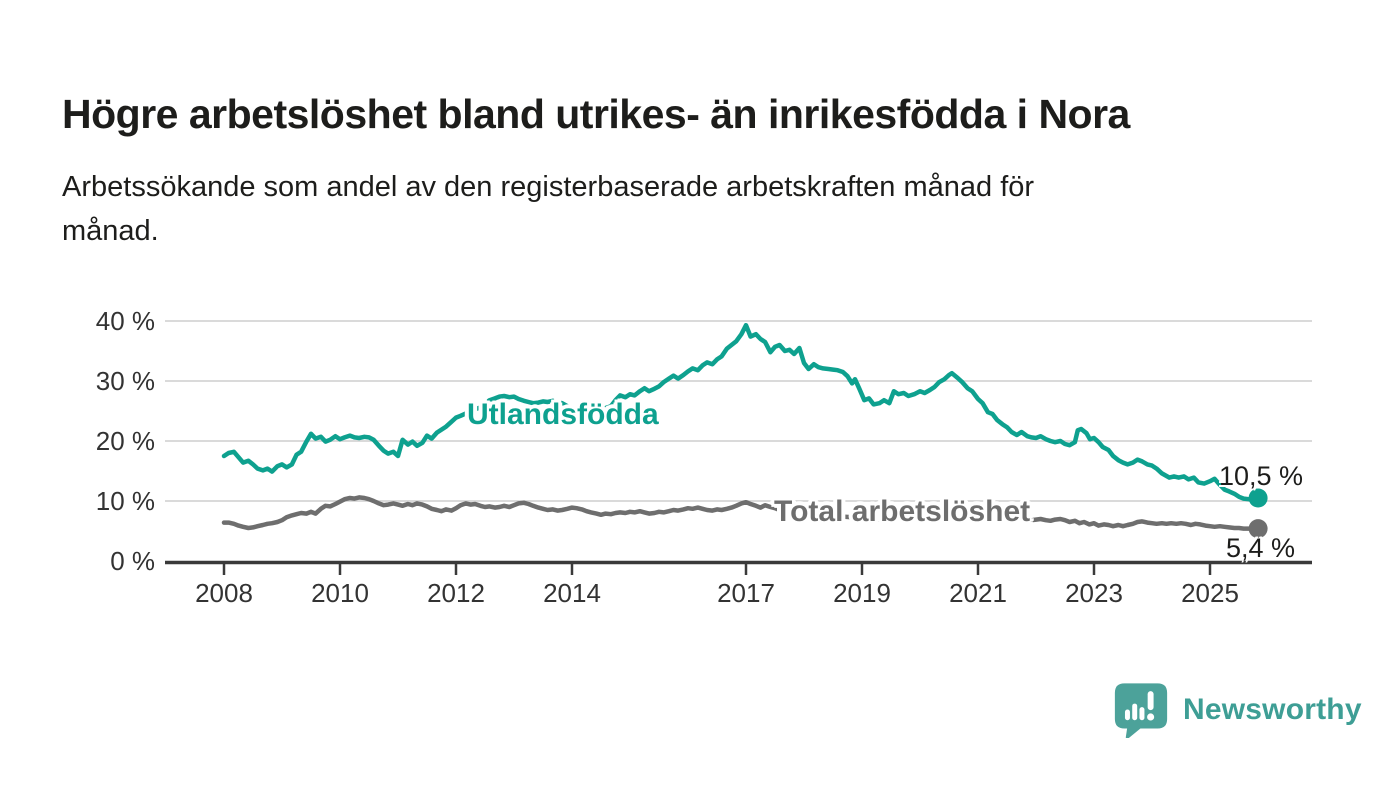 This screenshot has height=794, width=1400. Describe the element at coordinates (110, 231) in the screenshot. I see `chart-subtitle-line-2: månad.` at that location.